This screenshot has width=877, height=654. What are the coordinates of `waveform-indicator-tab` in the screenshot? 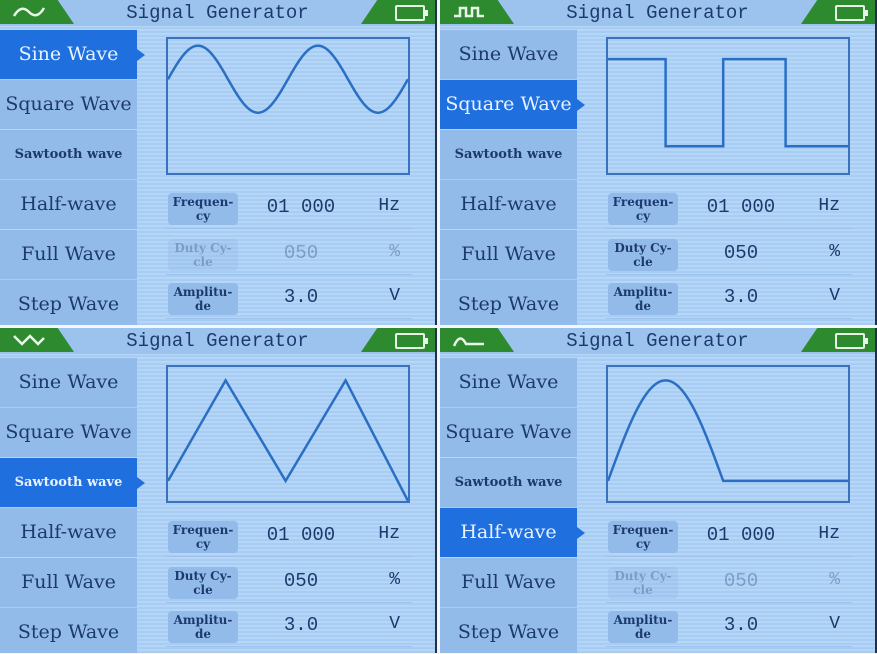 It's located at (37, 340).